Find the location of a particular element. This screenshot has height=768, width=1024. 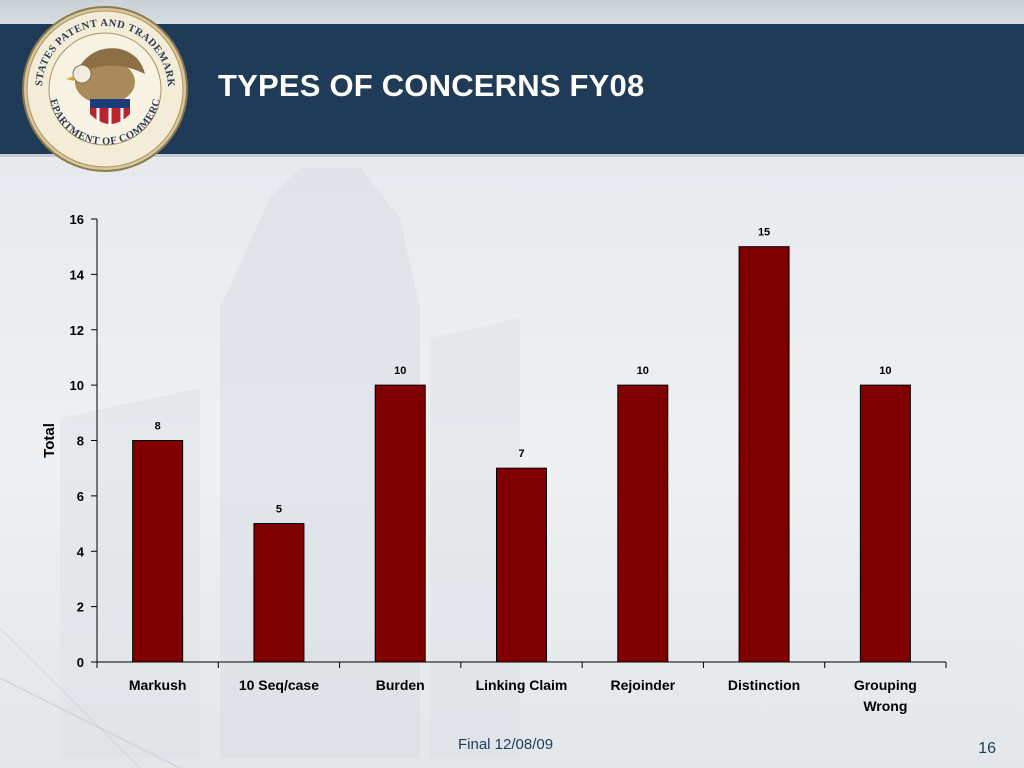

top-strip is located at coordinates (512, 12).